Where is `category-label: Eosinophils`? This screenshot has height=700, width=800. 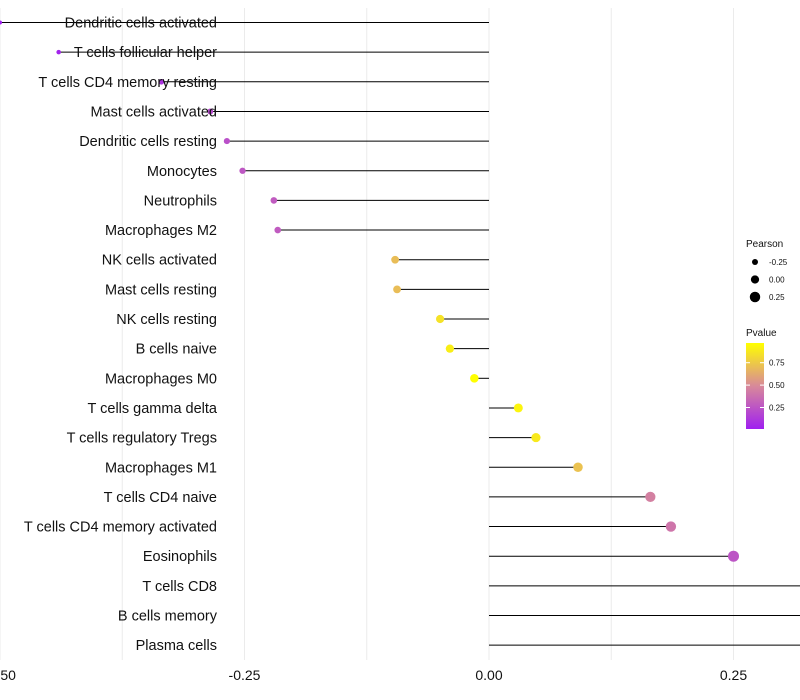 category-label: Eosinophils is located at coordinates (180, 557).